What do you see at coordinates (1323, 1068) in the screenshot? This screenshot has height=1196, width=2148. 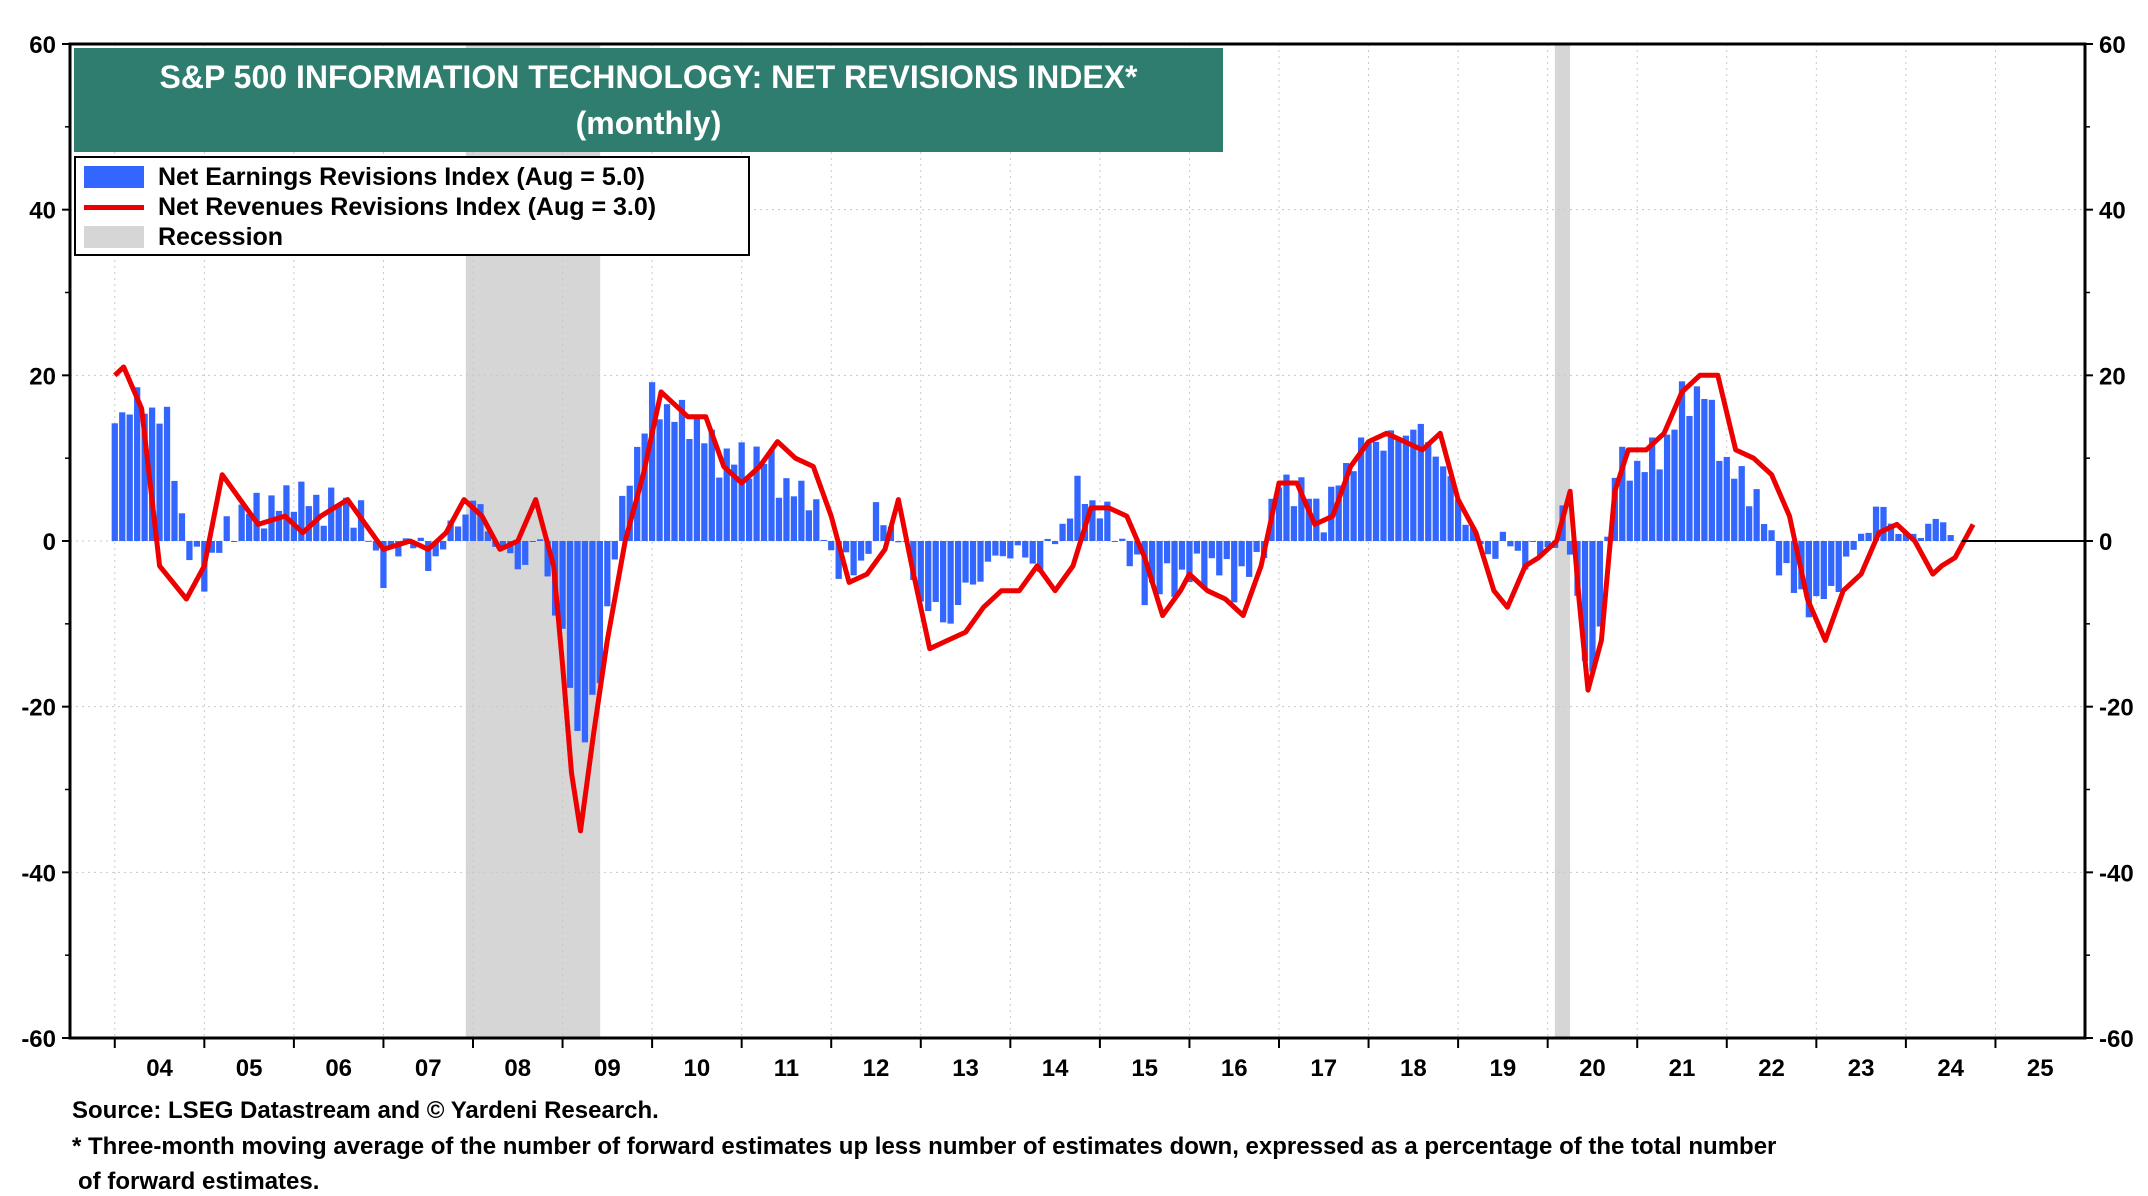 I see `x-tick-label: 17` at bounding box center [1323, 1068].